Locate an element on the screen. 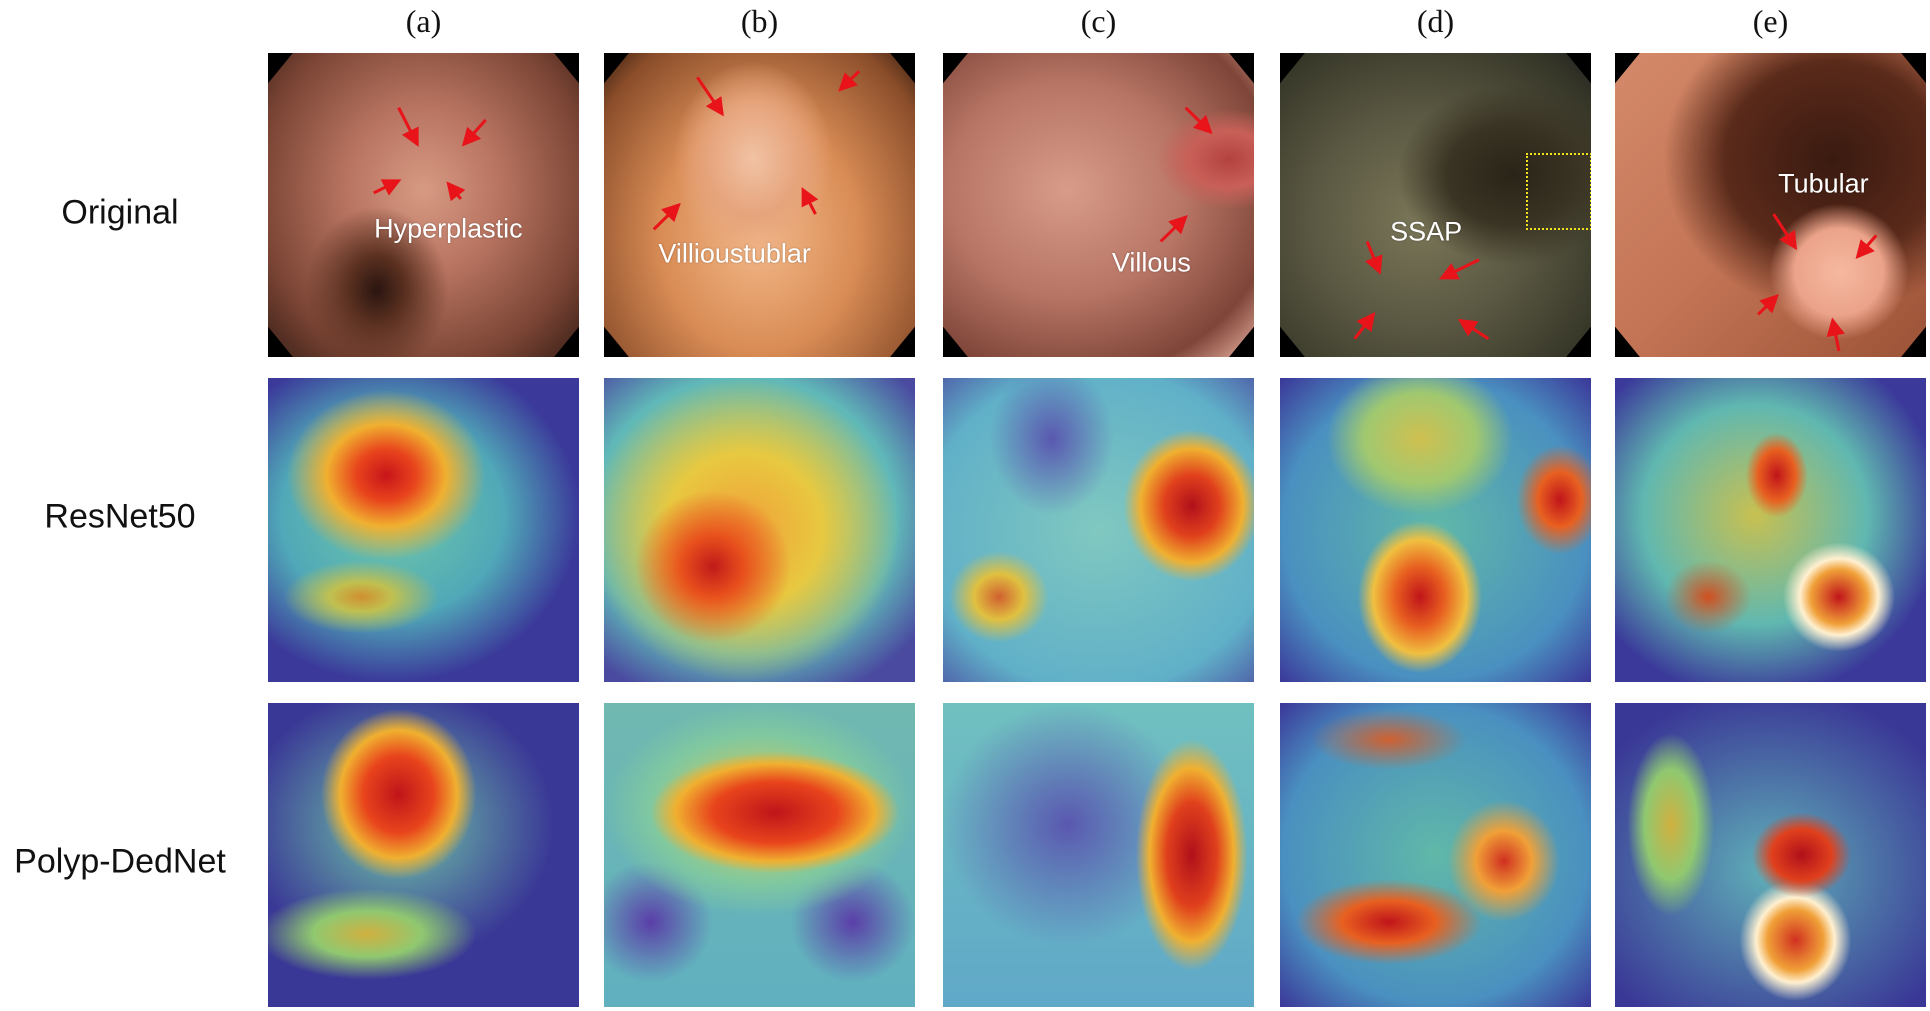  column-header-d: (d) is located at coordinates (1435, 21).